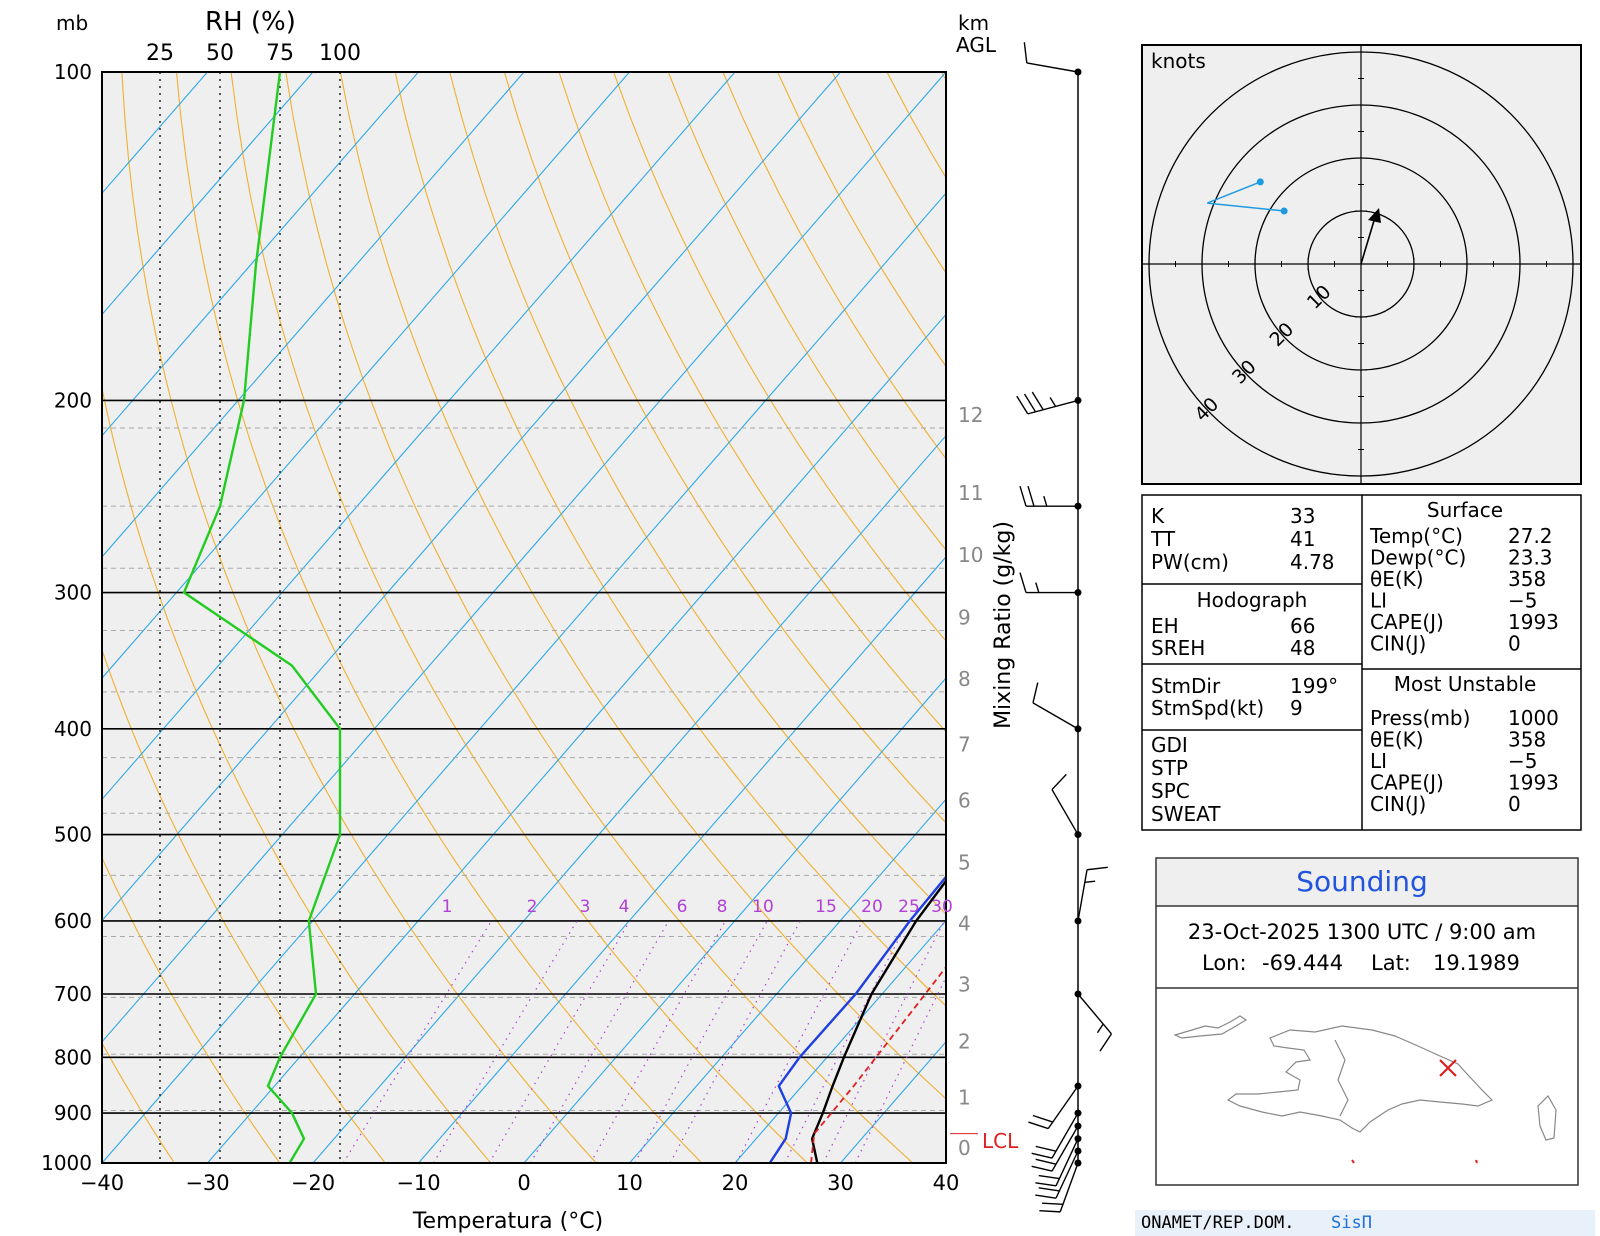 This screenshot has height=1236, width=1600. I want to click on sounding-datetime: 23-Oct-2025 1300 UTC / 9:00 am, so click(1362, 932).